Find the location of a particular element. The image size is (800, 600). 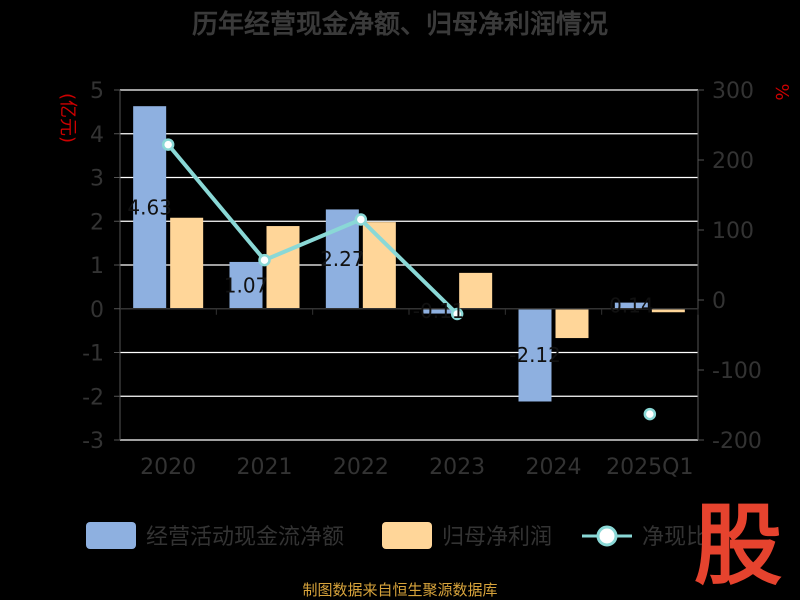

ratio-line-segment is located at coordinates (312, 229).